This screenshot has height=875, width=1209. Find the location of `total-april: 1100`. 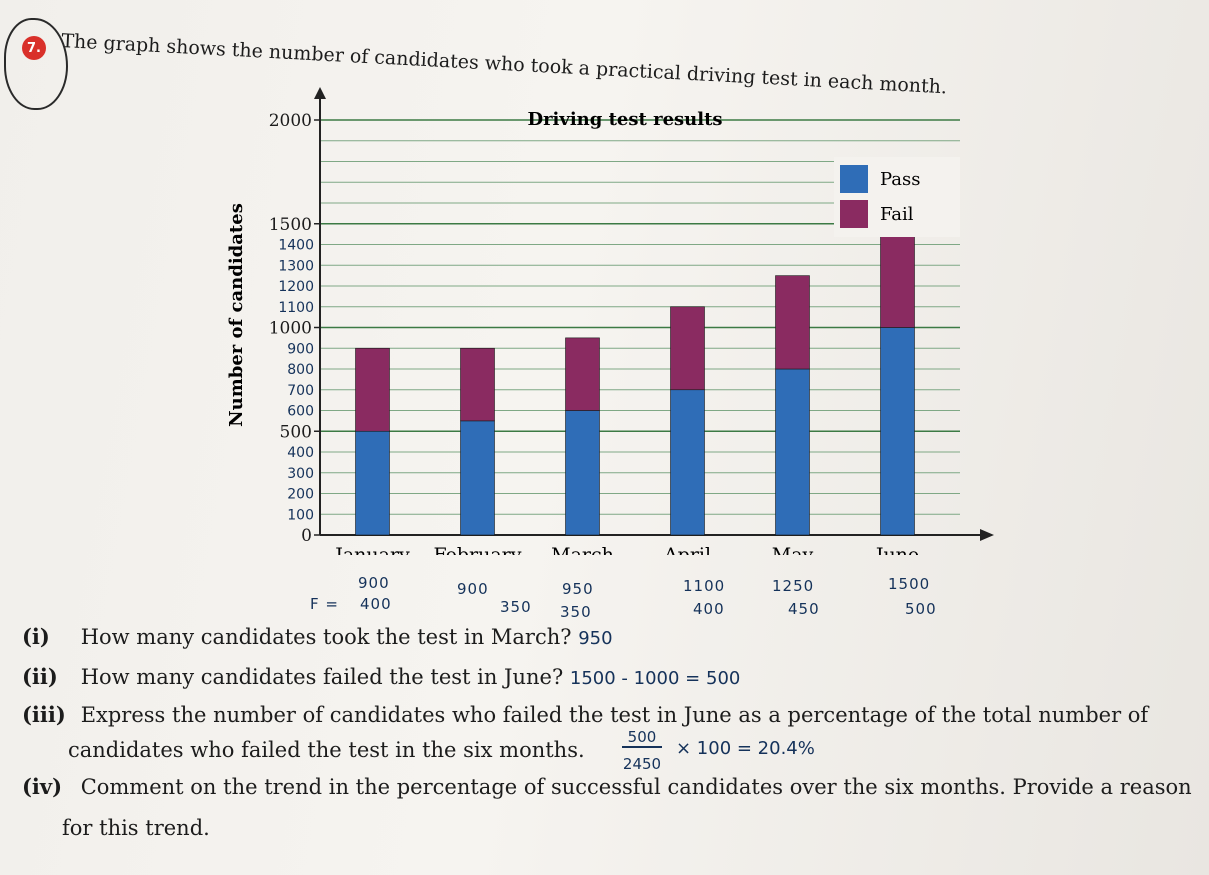

total-april: 1100 is located at coordinates (704, 586).